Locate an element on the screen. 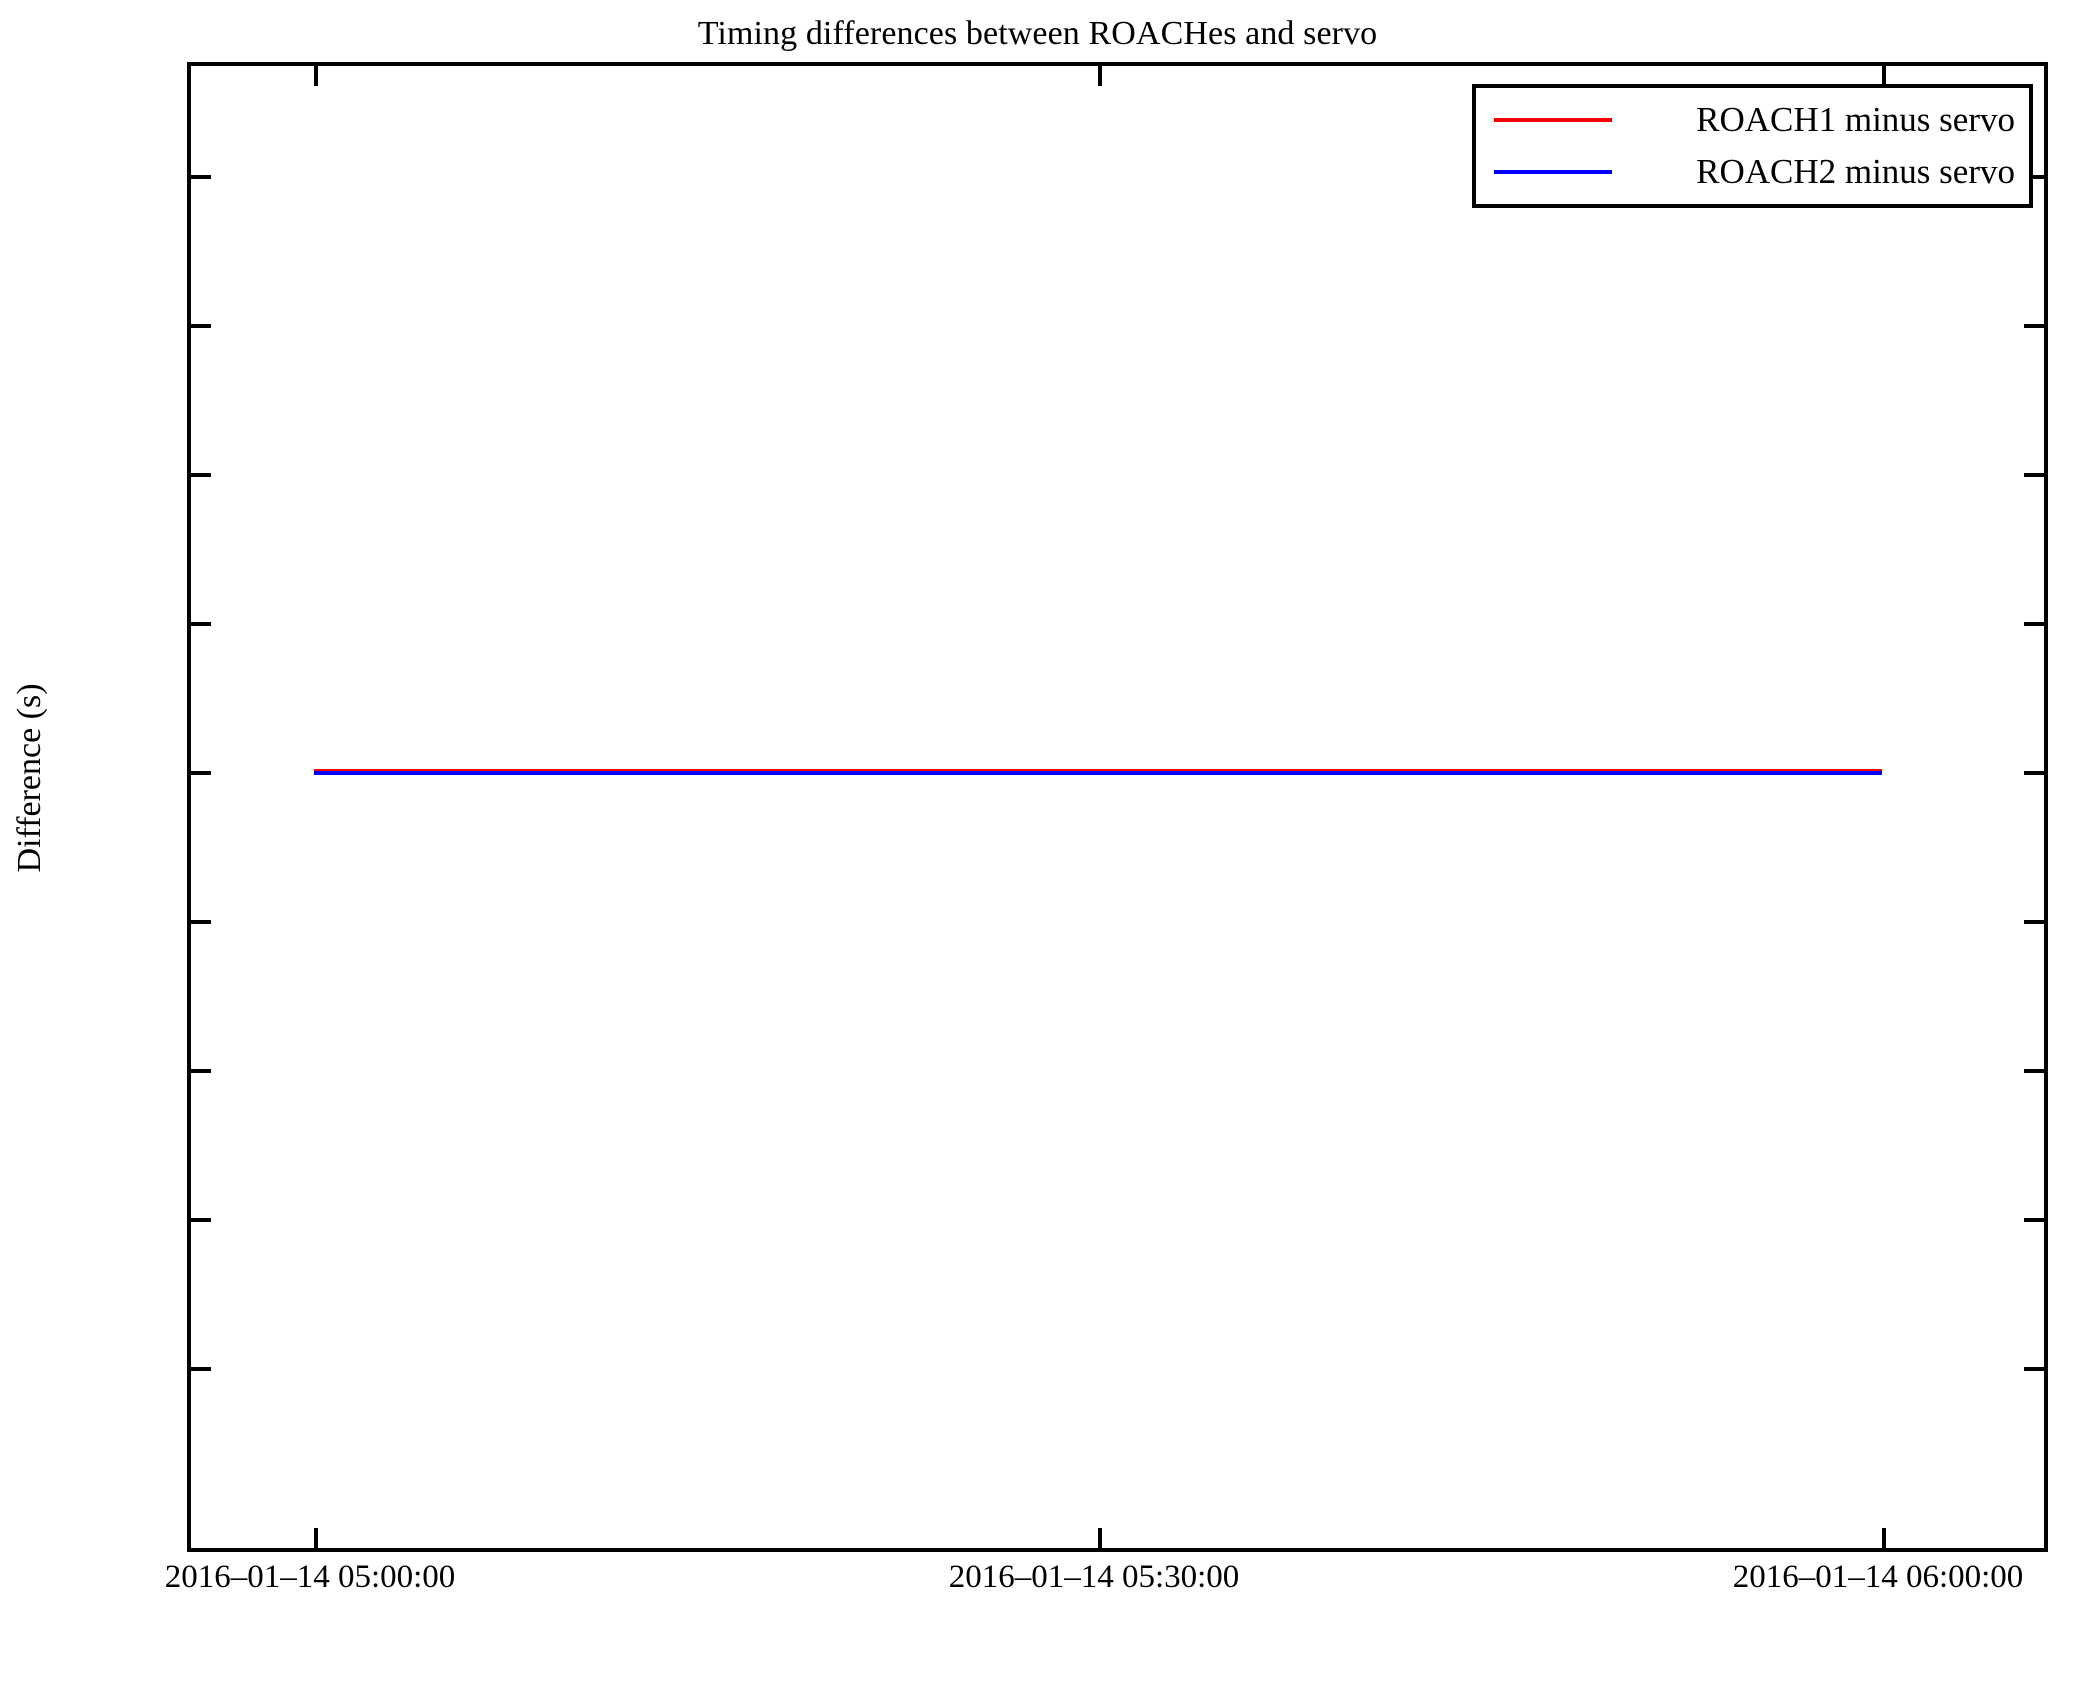 The width and height of the screenshot is (2075, 1683). legend-label-roach1: ROACH1 minus servo is located at coordinates (1855, 119).